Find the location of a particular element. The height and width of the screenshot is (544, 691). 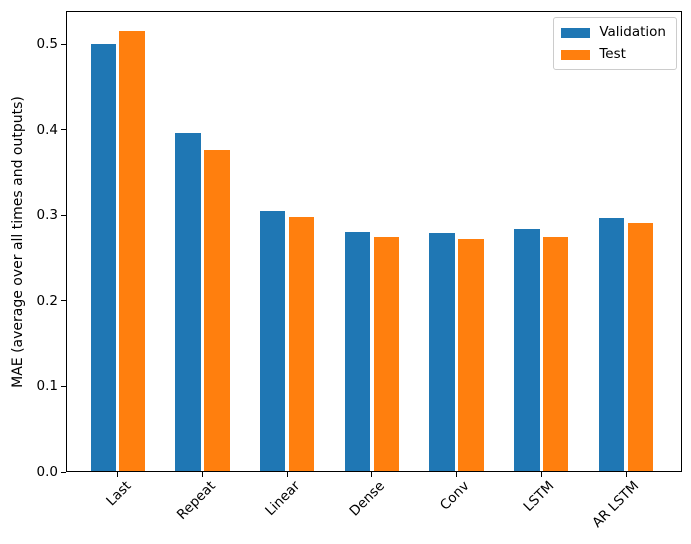

bar-validation-conv is located at coordinates (442, 352).